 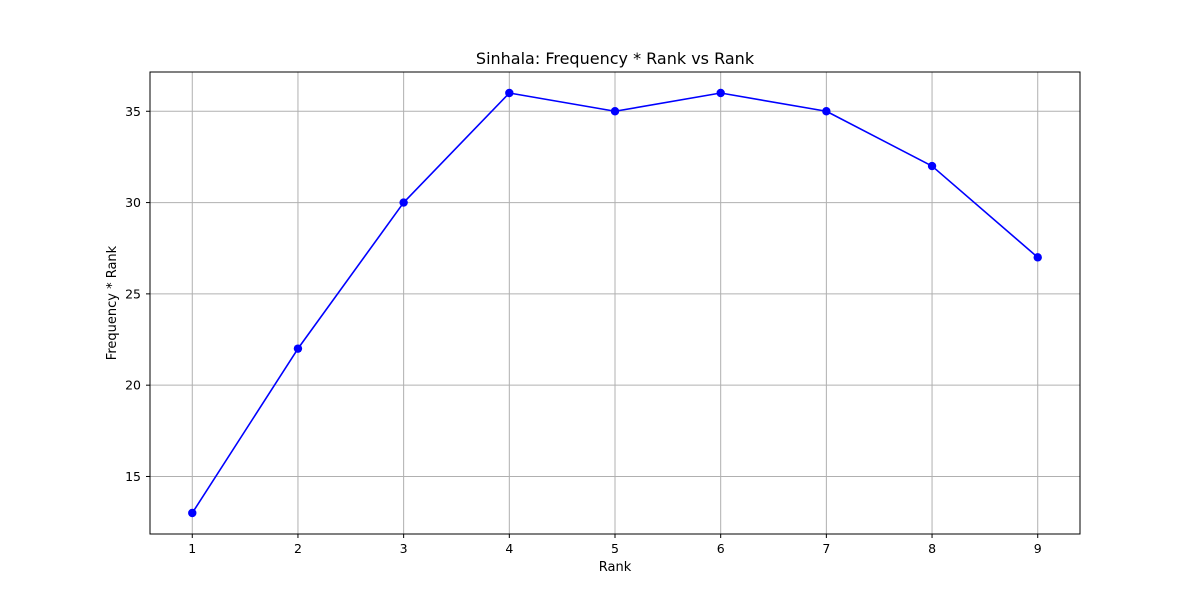 I want to click on x-tick-label: 5, so click(x=615, y=548).